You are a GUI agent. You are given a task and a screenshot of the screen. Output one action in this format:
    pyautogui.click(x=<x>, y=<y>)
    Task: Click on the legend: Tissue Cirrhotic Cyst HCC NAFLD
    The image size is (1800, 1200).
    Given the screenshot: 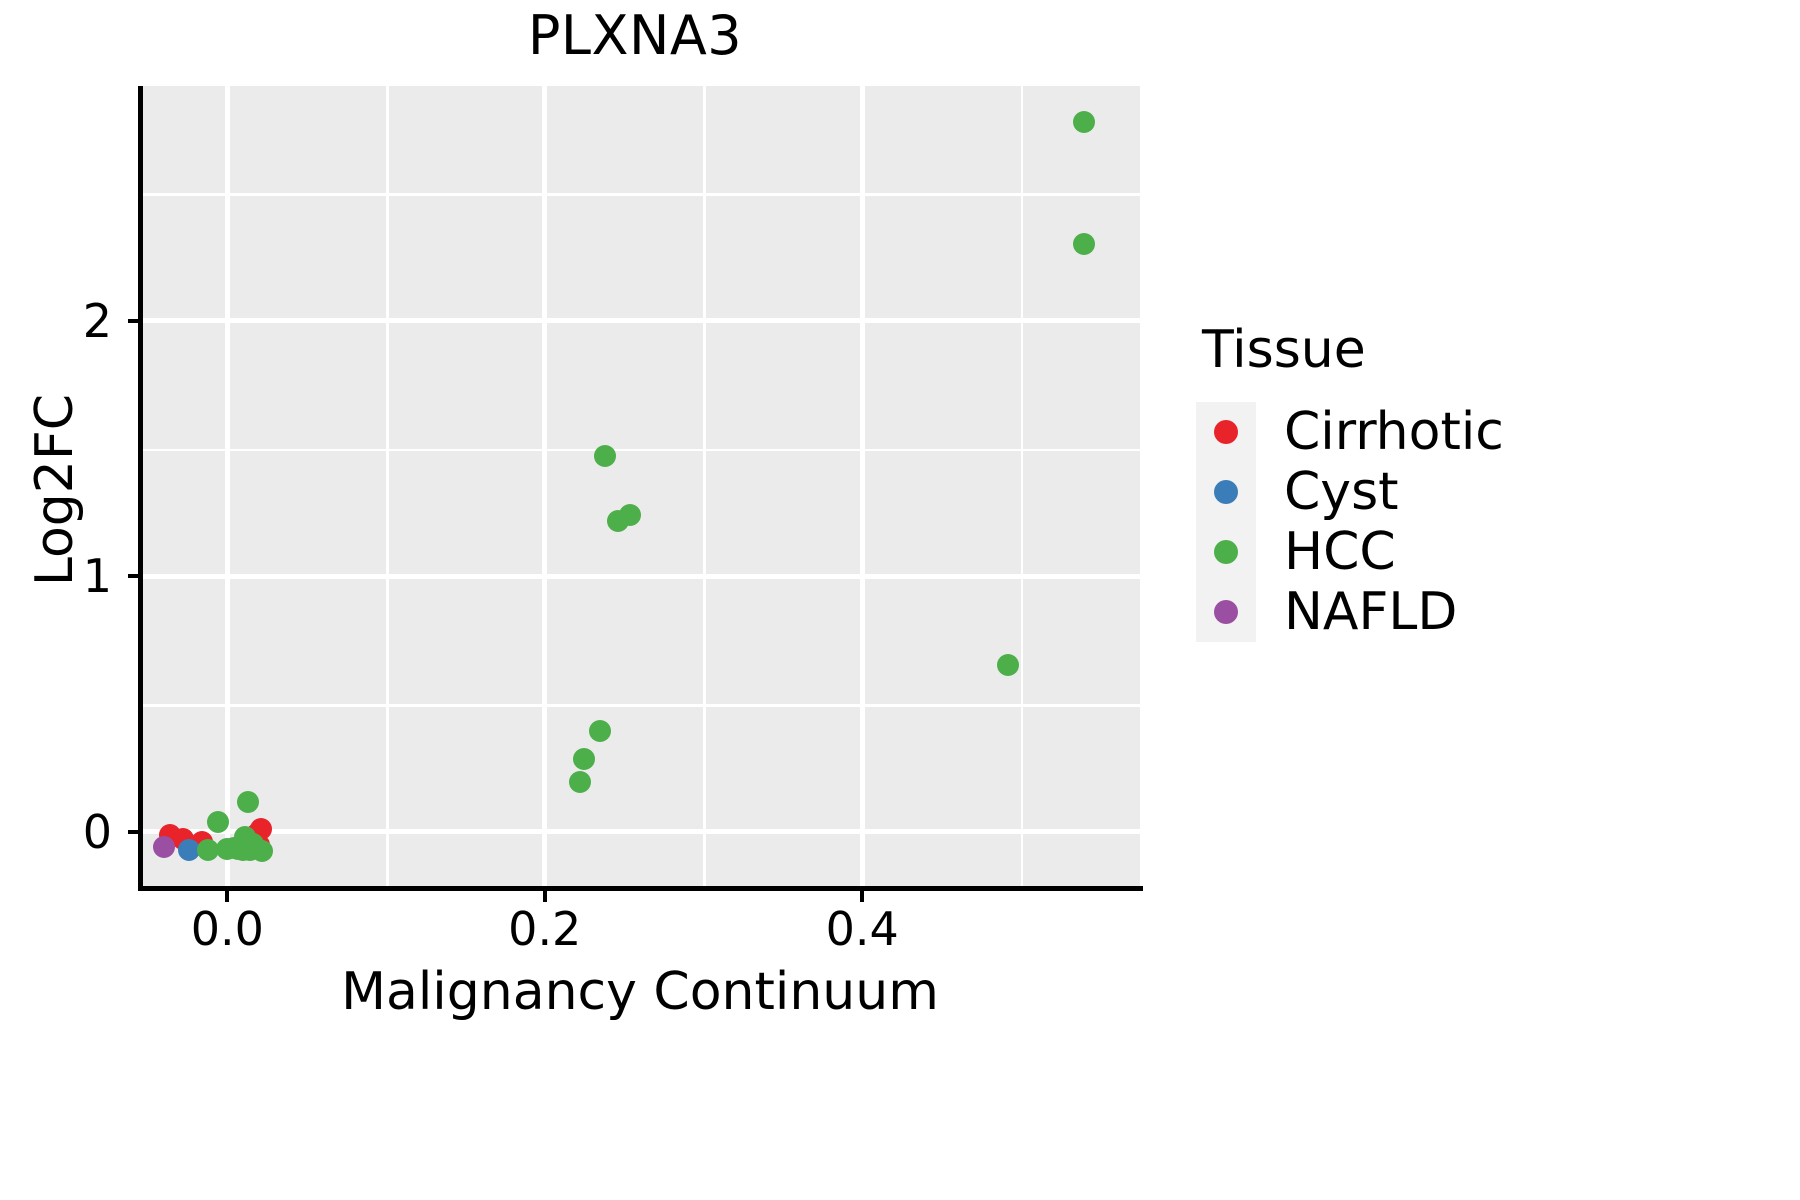 What is the action you would take?
    pyautogui.click(x=1476, y=481)
    